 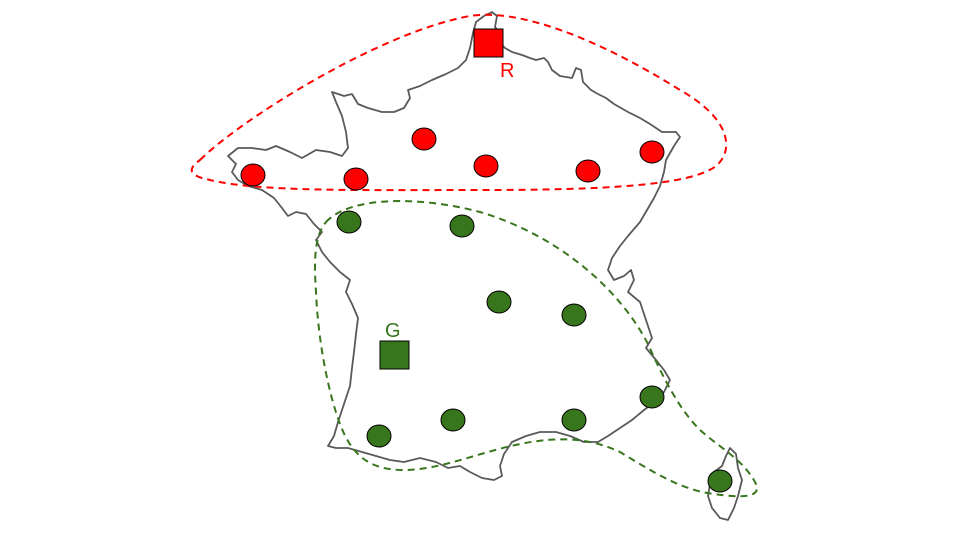 What do you see at coordinates (488, 43) in the screenshot?
I see `red-center-marker` at bounding box center [488, 43].